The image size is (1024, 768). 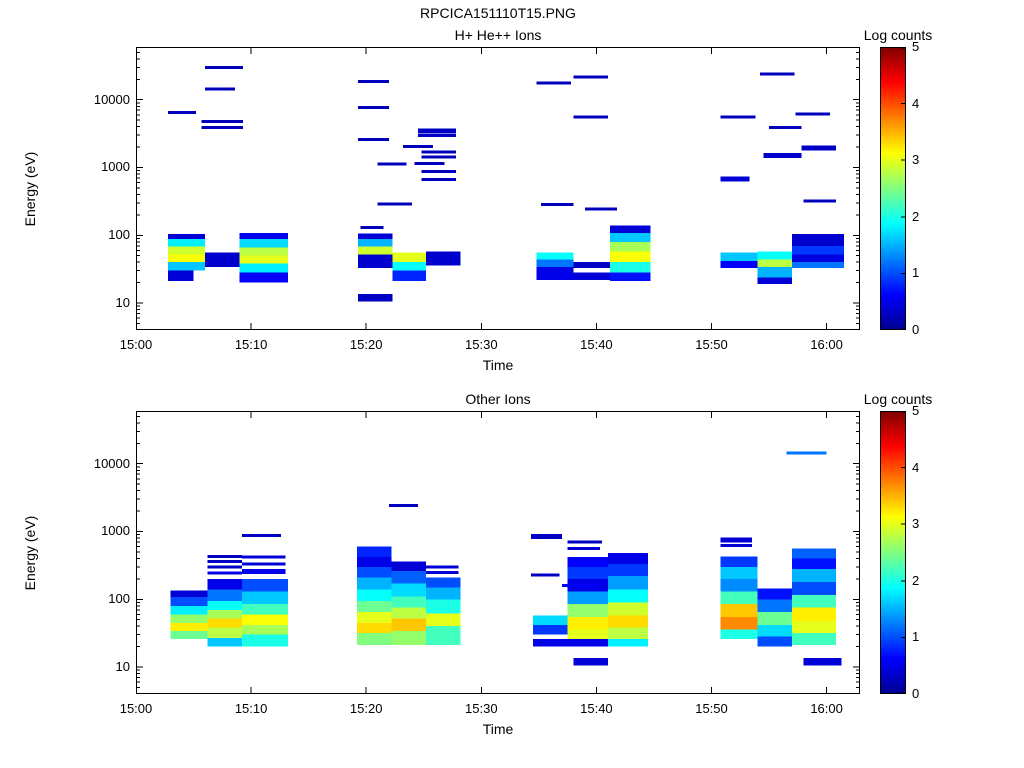 I want to click on plot-title: H+ He++ Ions, so click(x=498, y=35).